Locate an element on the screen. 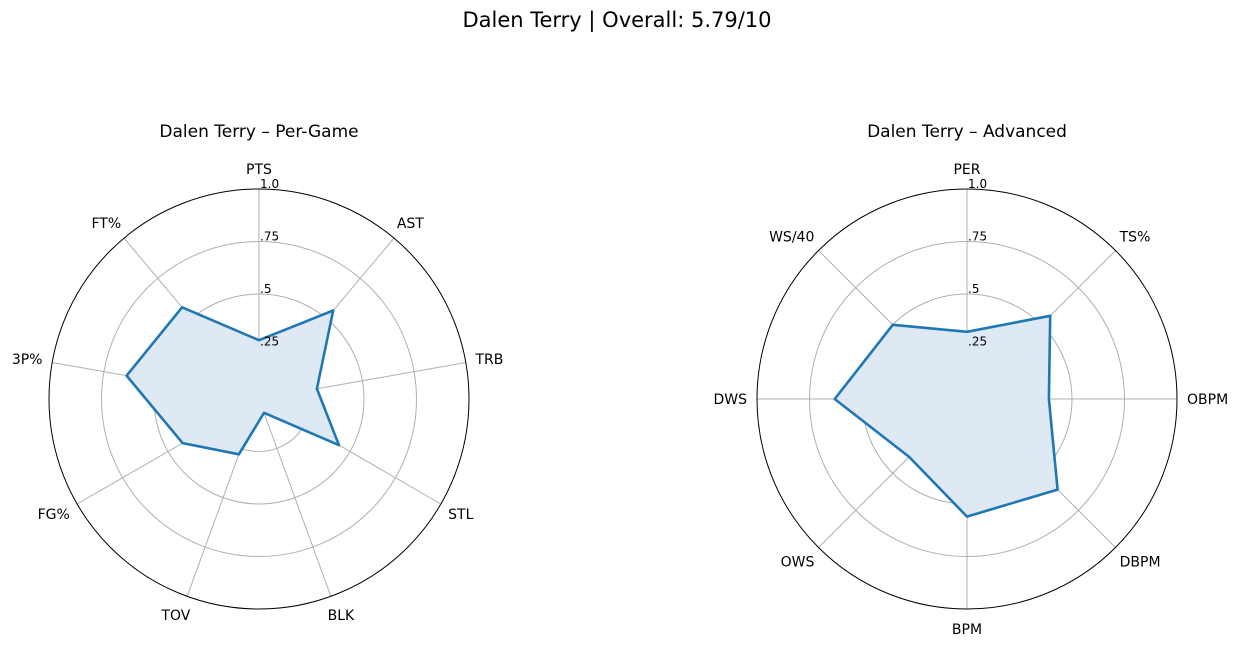  category-label: 3P% is located at coordinates (27, 360).